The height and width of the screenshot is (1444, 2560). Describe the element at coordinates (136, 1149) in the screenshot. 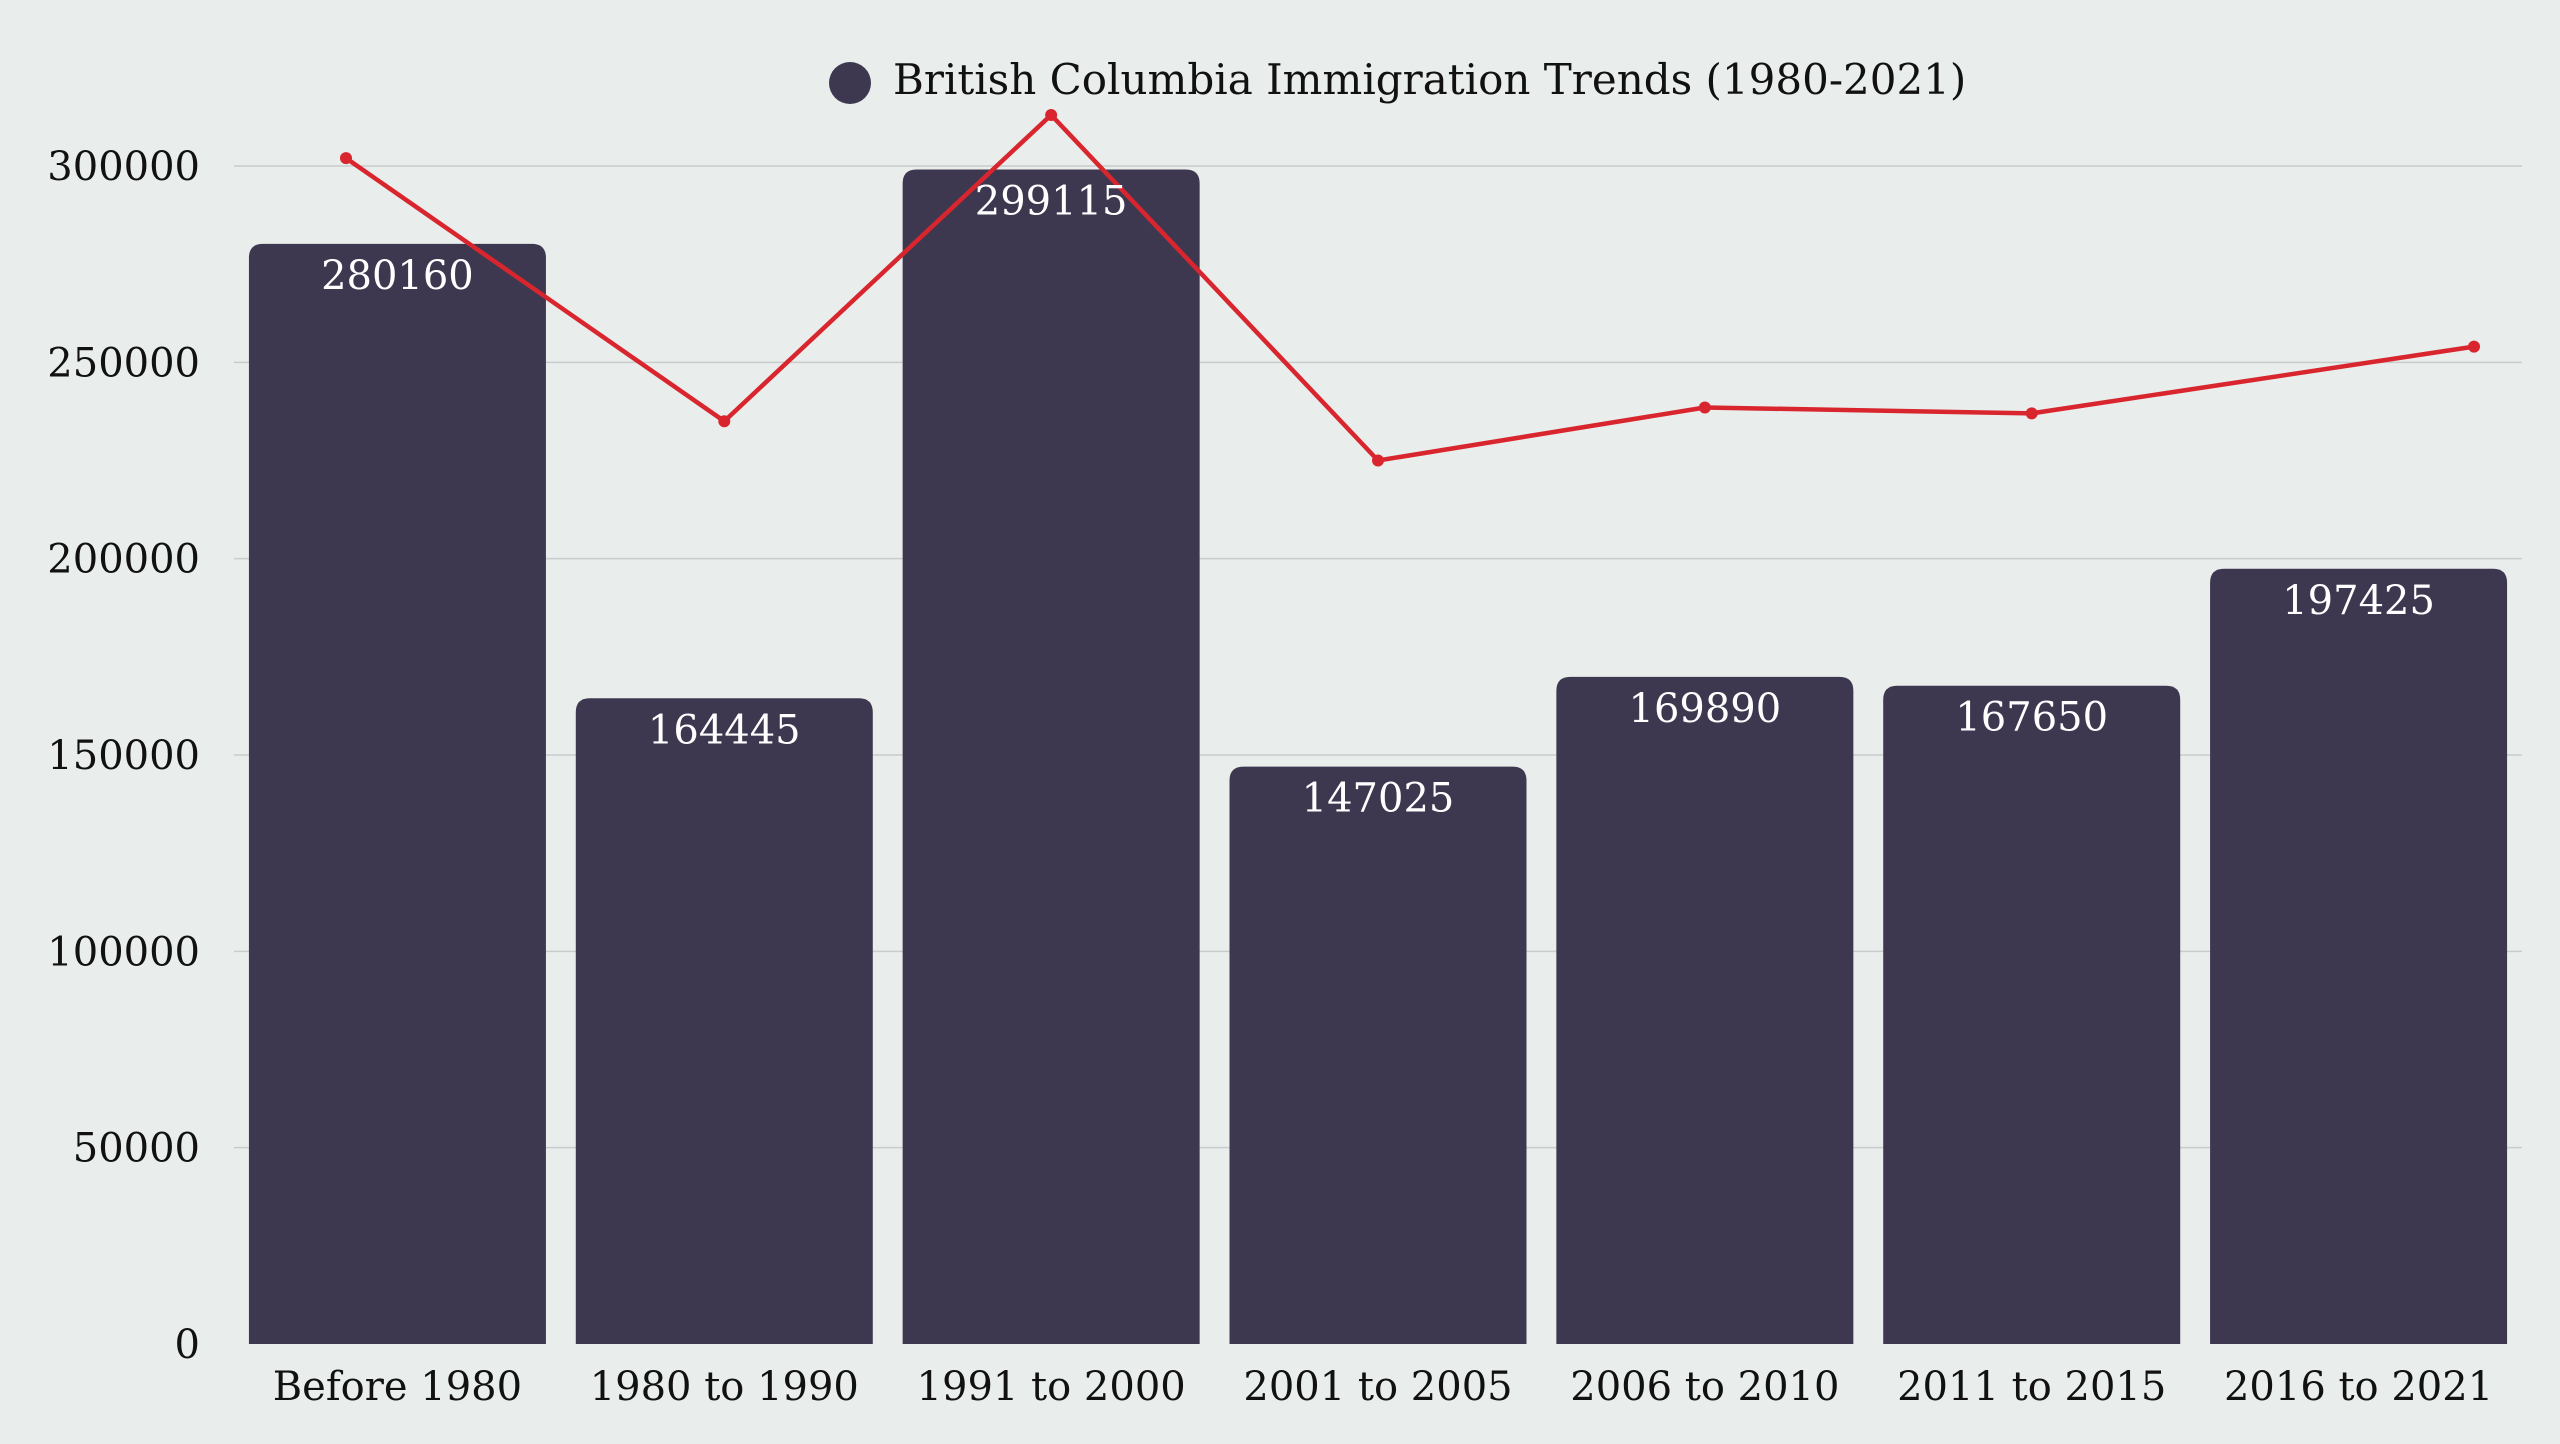

I see `y-tick-label: 50000` at that location.